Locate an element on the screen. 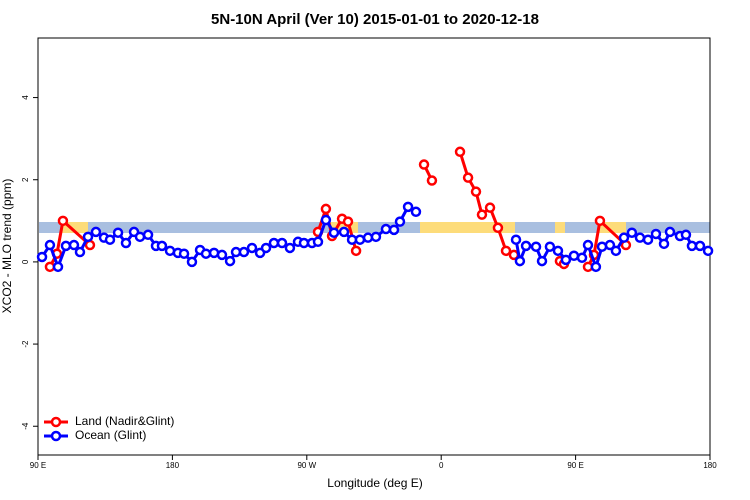 This screenshot has width=750, height=500. y-tick-label: 0 is located at coordinates (25, 261).